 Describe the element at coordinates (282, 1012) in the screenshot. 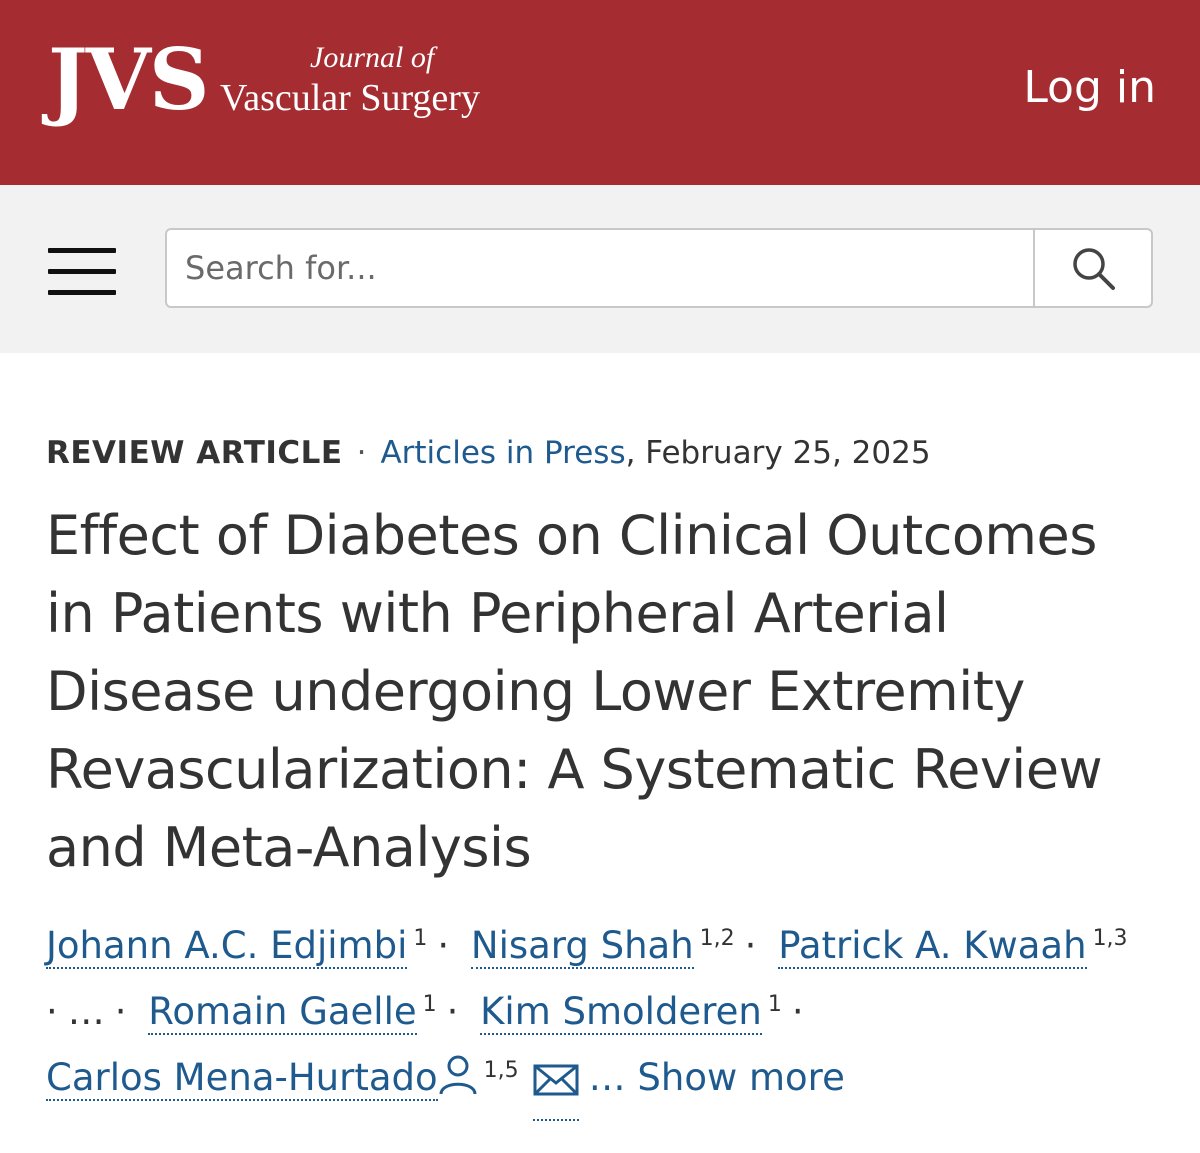

I see `author-link: Romain Gaelle` at that location.